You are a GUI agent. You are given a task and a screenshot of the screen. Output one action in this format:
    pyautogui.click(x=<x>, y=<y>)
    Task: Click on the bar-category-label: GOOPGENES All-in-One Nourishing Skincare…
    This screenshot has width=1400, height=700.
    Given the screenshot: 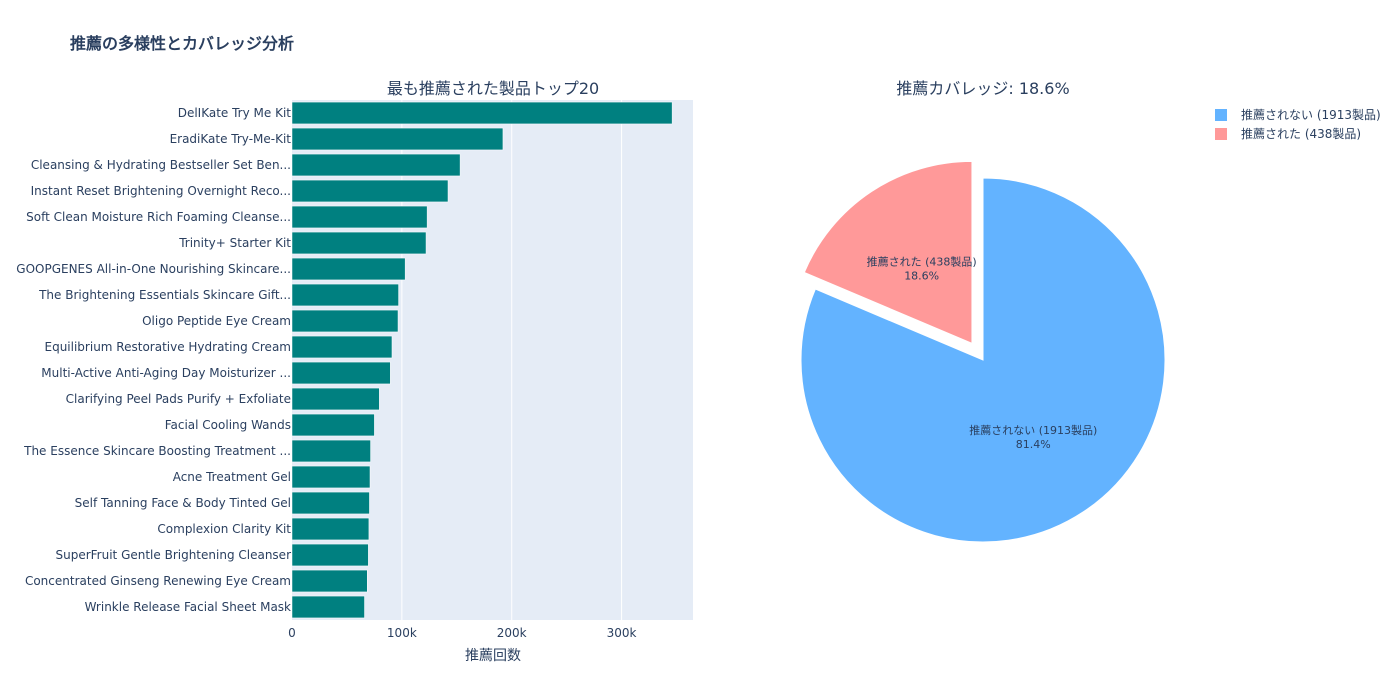 What is the action you would take?
    pyautogui.click(x=153, y=269)
    